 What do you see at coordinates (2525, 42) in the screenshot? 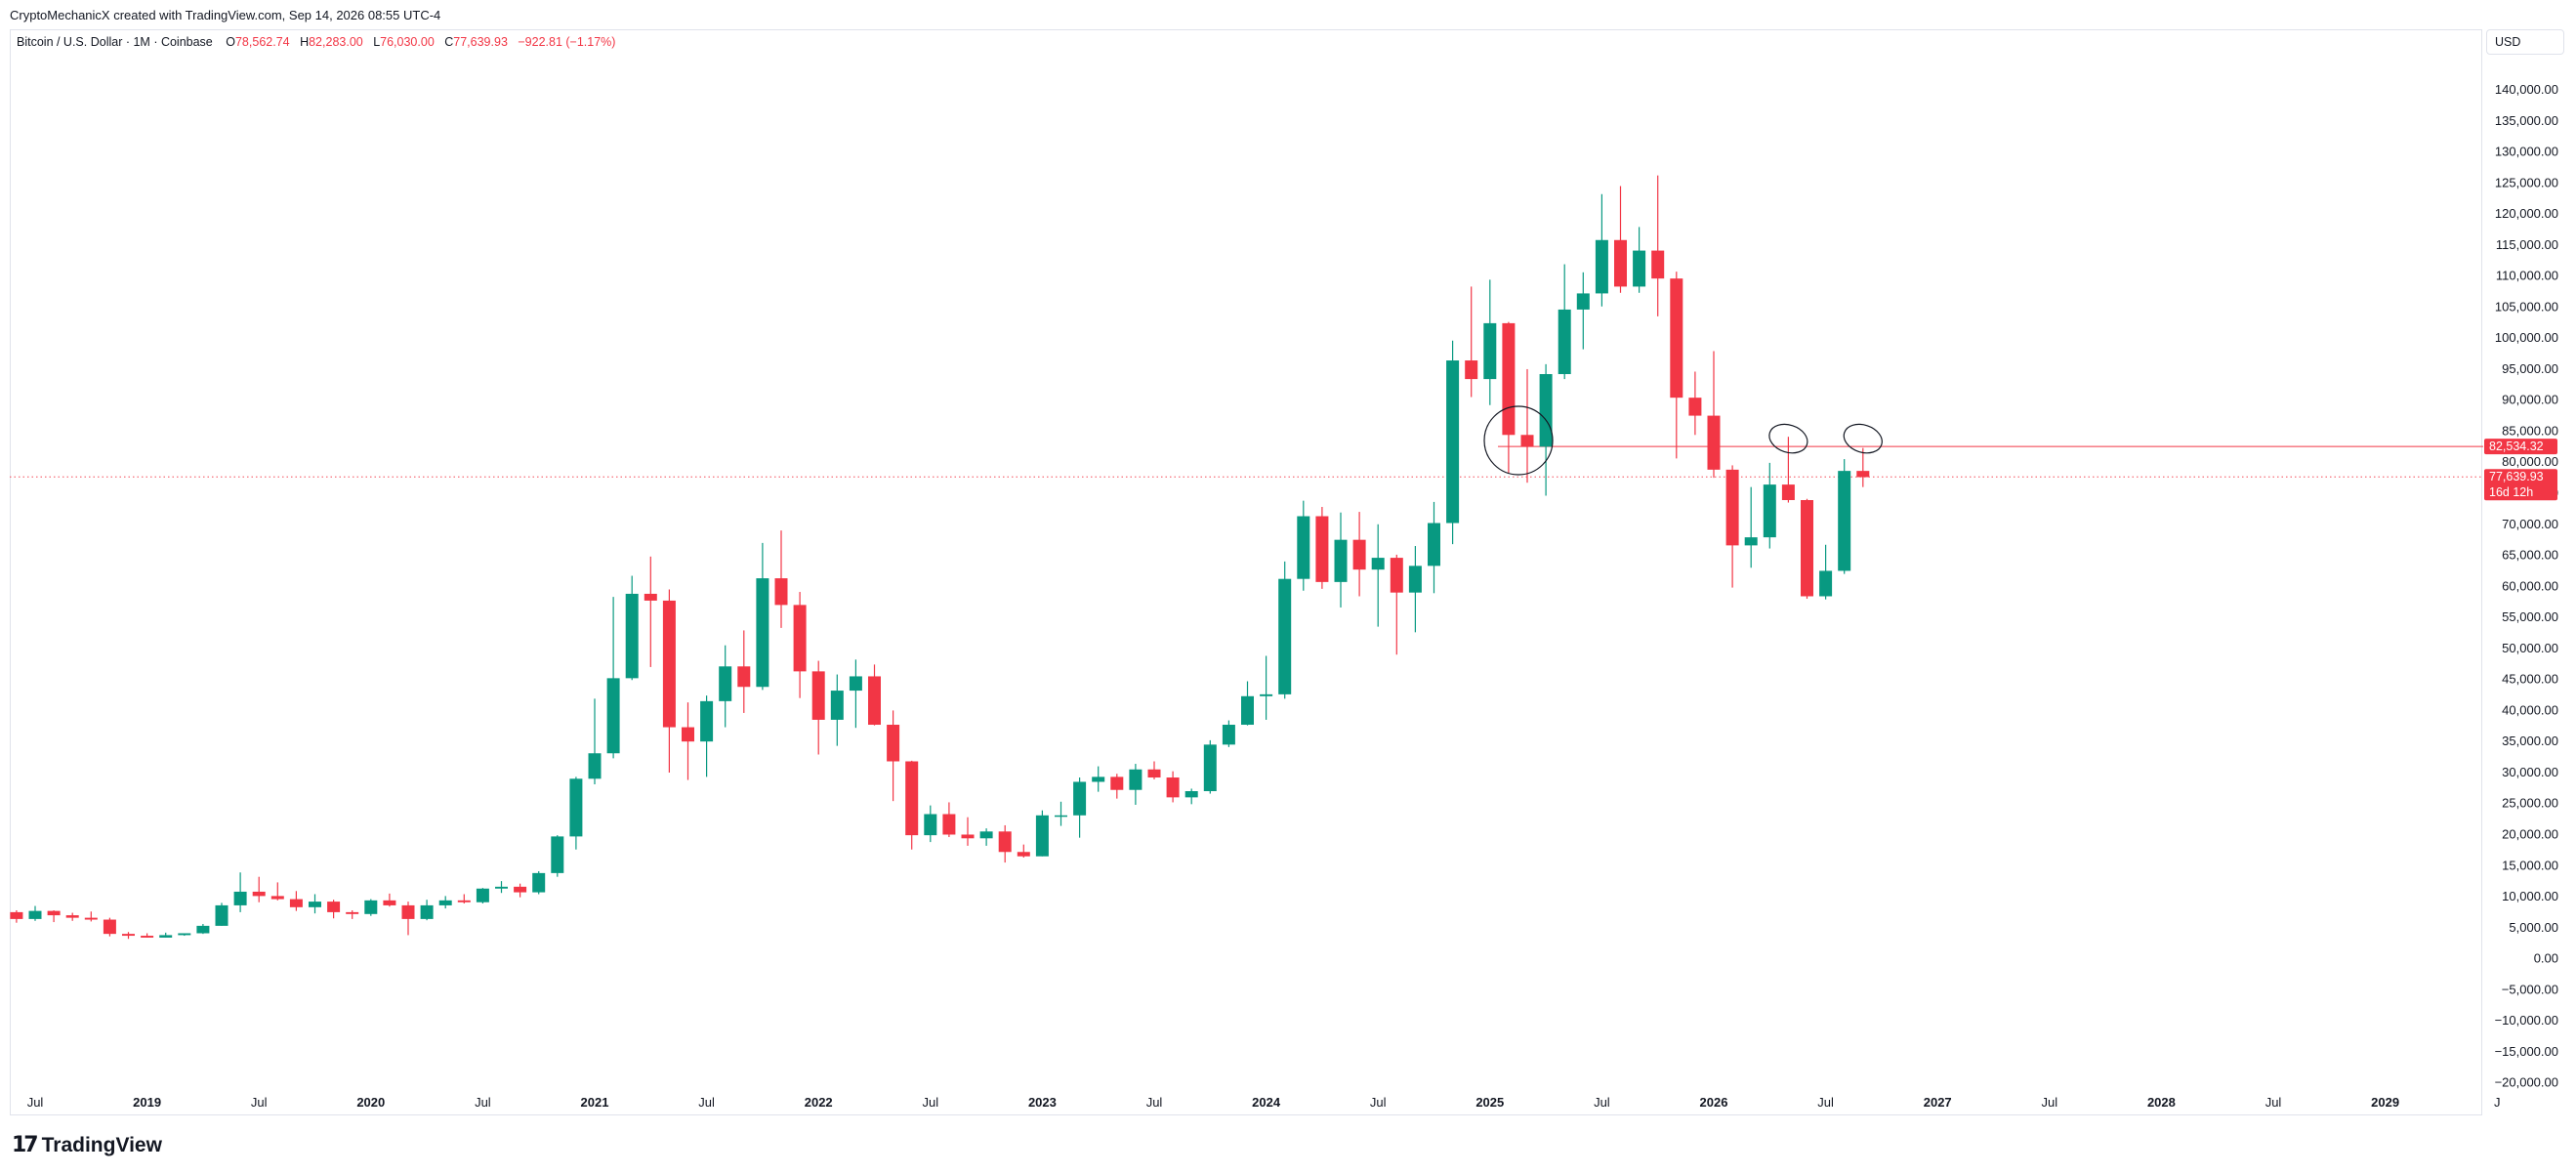
I see `currency-selector: USD` at bounding box center [2525, 42].